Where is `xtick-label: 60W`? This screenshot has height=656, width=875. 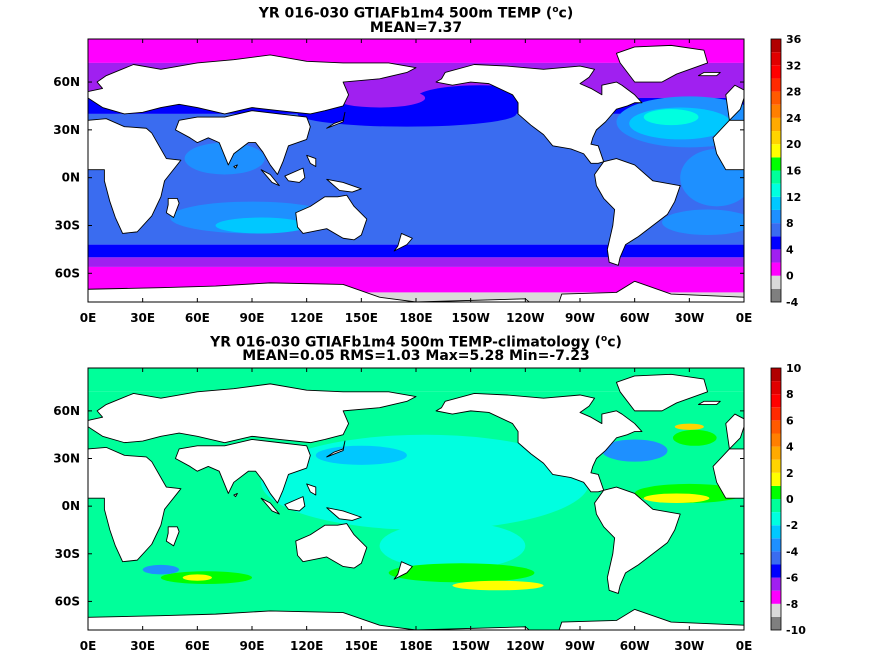 xtick-label: 60W is located at coordinates (635, 318).